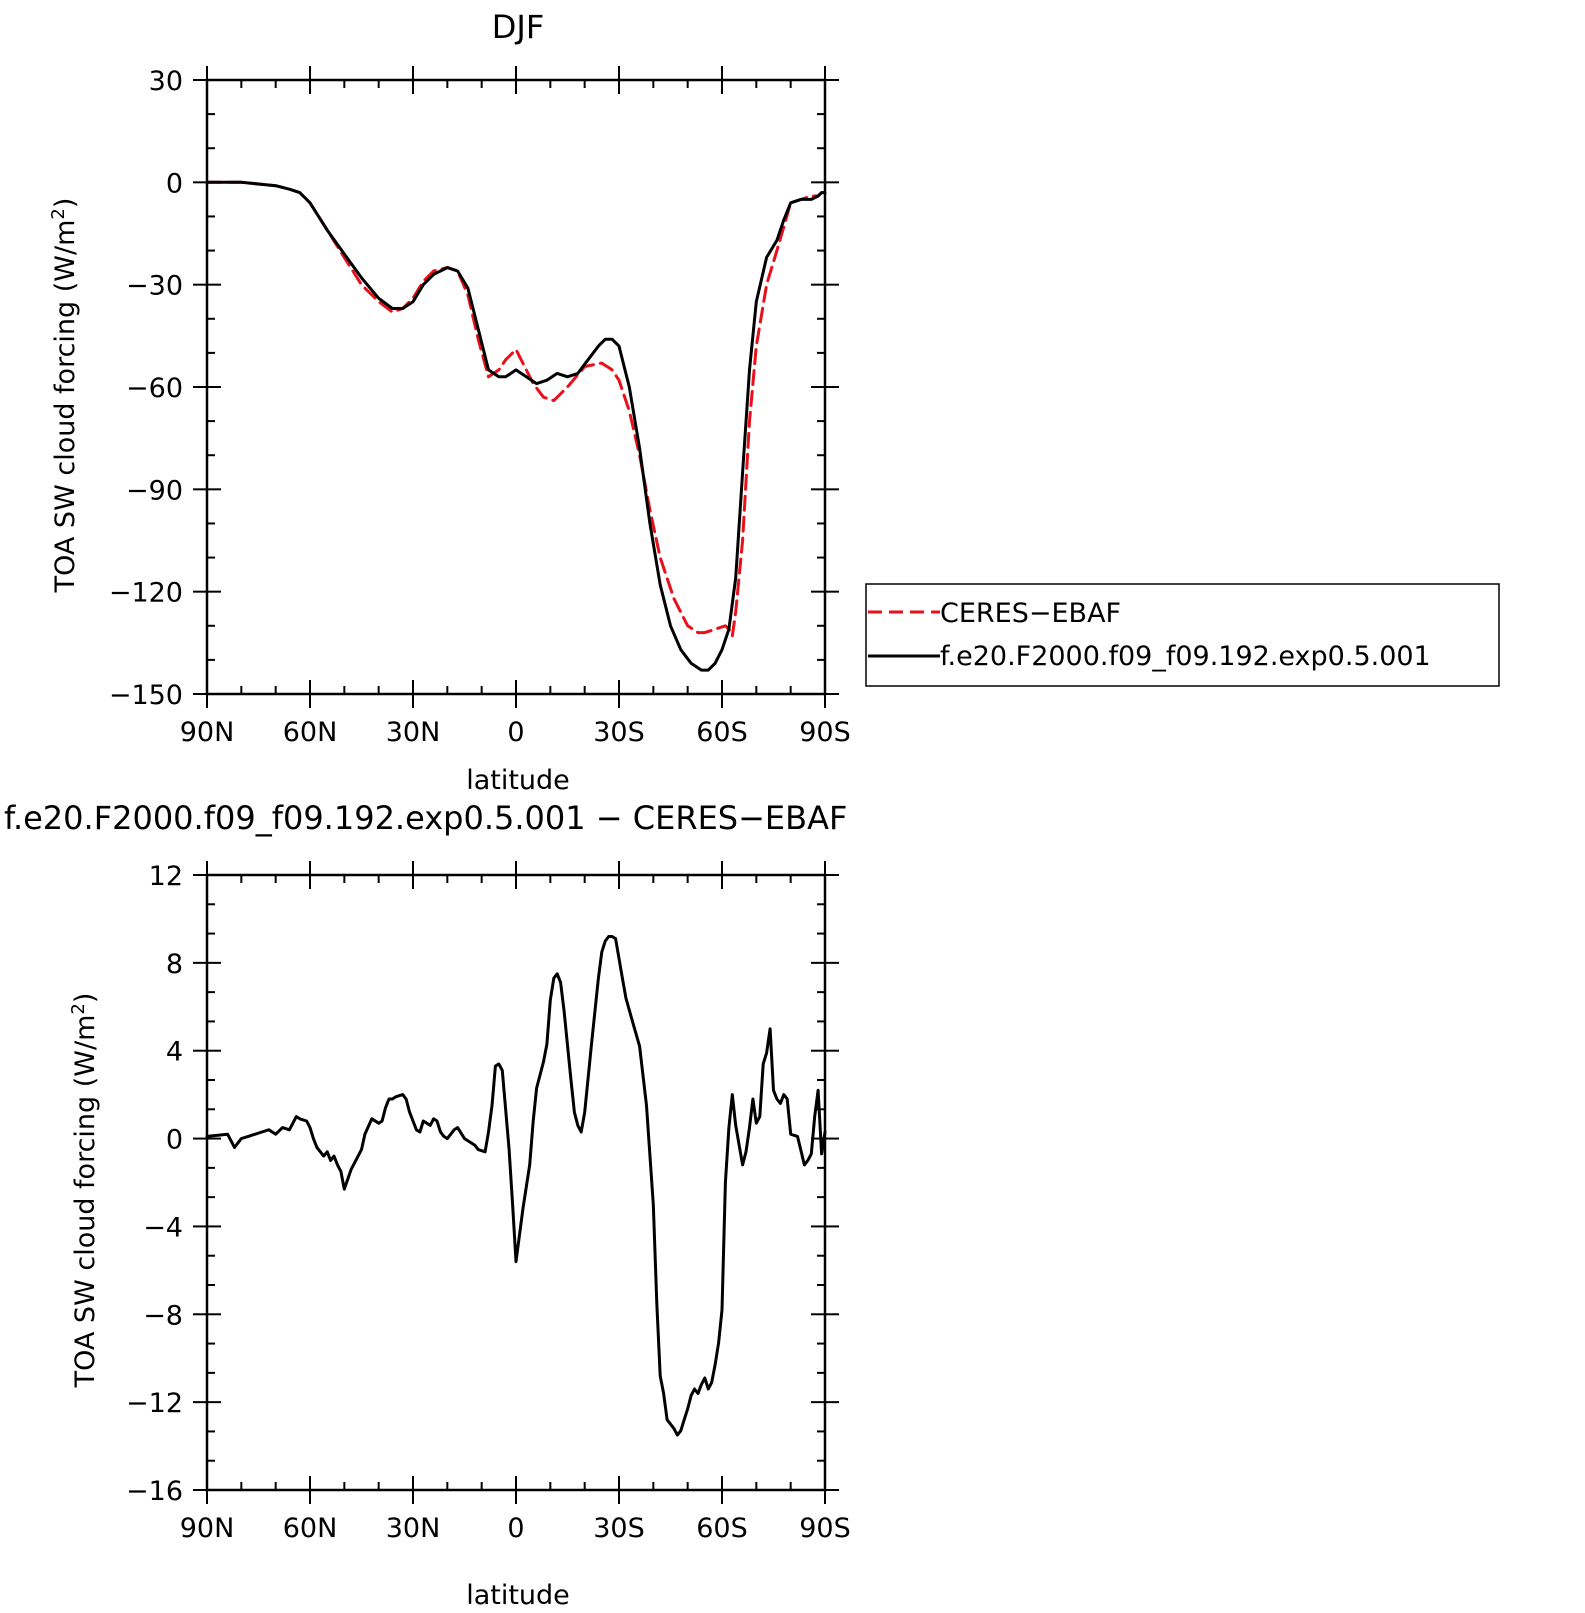 This screenshot has height=1613, width=1585. What do you see at coordinates (619, 1528) in the screenshot?
I see `bottom-x-tick-label: 30S` at bounding box center [619, 1528].